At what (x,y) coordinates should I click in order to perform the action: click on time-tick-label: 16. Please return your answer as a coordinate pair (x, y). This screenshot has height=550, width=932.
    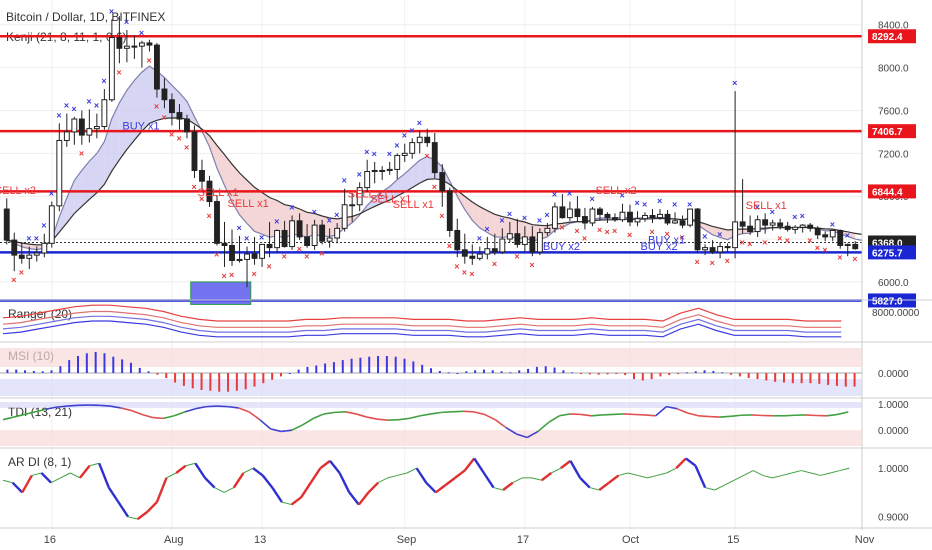
    Looking at the image, I should click on (50, 540).